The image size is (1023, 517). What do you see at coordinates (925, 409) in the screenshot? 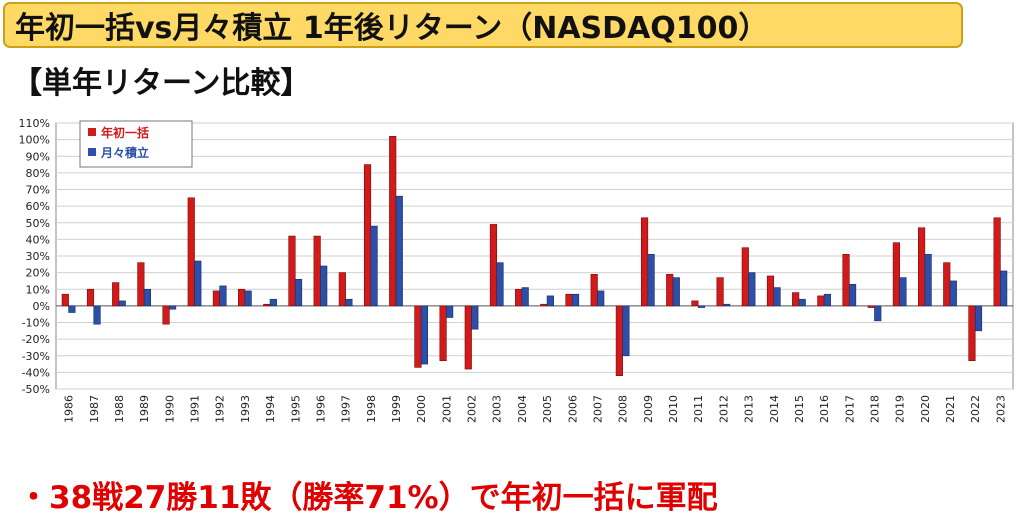
I see `x-tick-label: 2020` at bounding box center [925, 409].